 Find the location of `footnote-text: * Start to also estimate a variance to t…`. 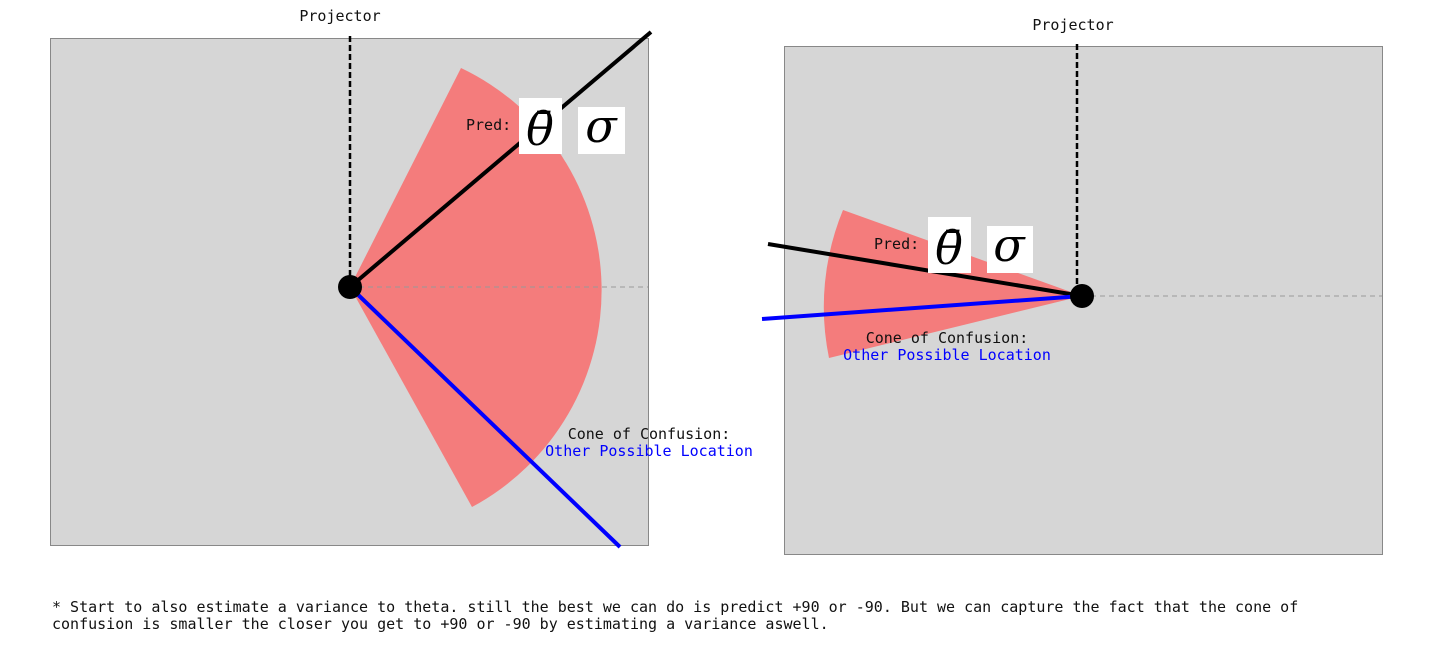

footnote-text: * Start to also estimate a variance to t… is located at coordinates (675, 615).